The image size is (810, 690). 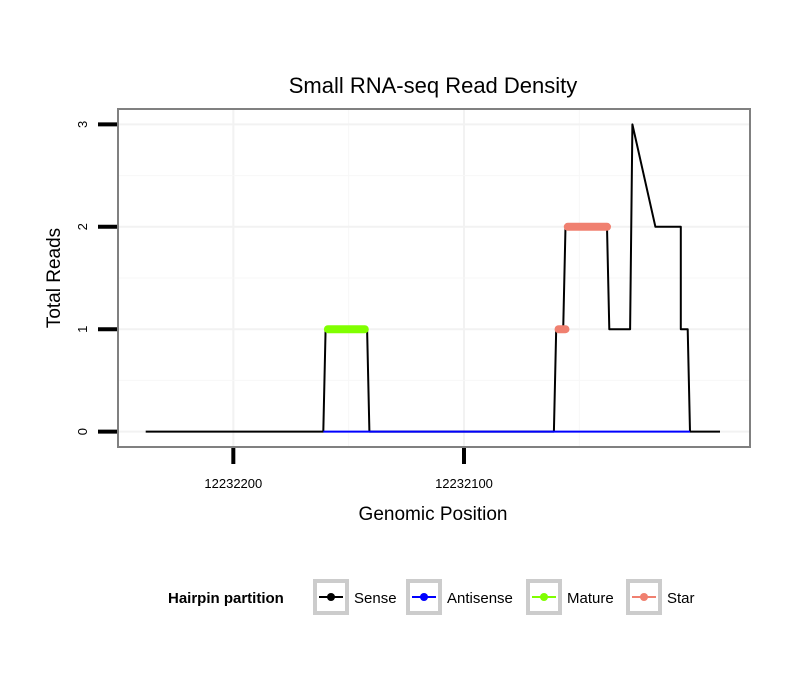 I want to click on legend-label-sense: Sense, so click(x=375, y=598).